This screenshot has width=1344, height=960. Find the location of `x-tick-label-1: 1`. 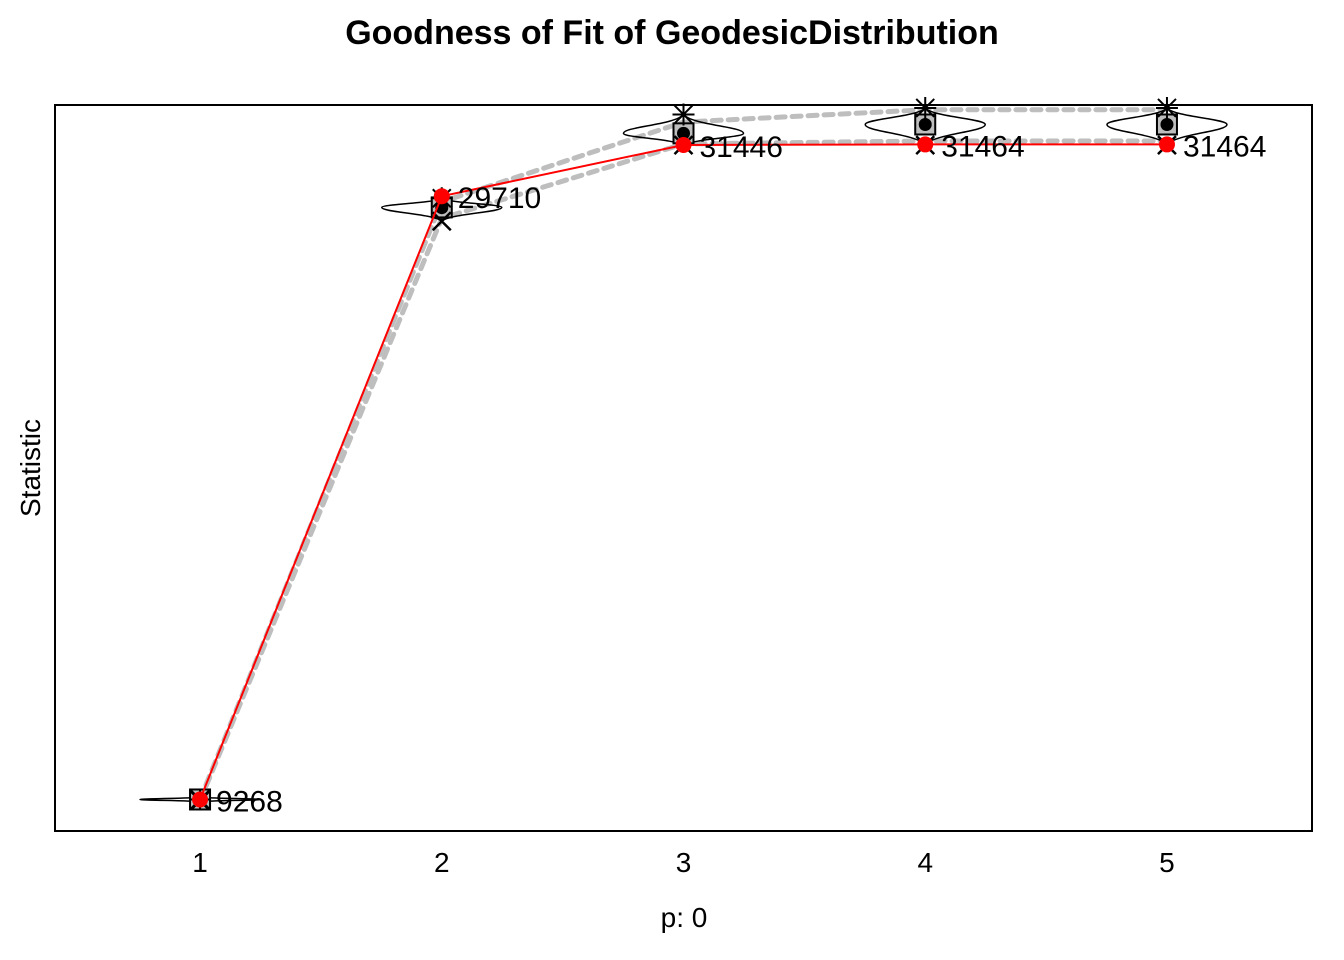

x-tick-label-1: 1 is located at coordinates (200, 862).